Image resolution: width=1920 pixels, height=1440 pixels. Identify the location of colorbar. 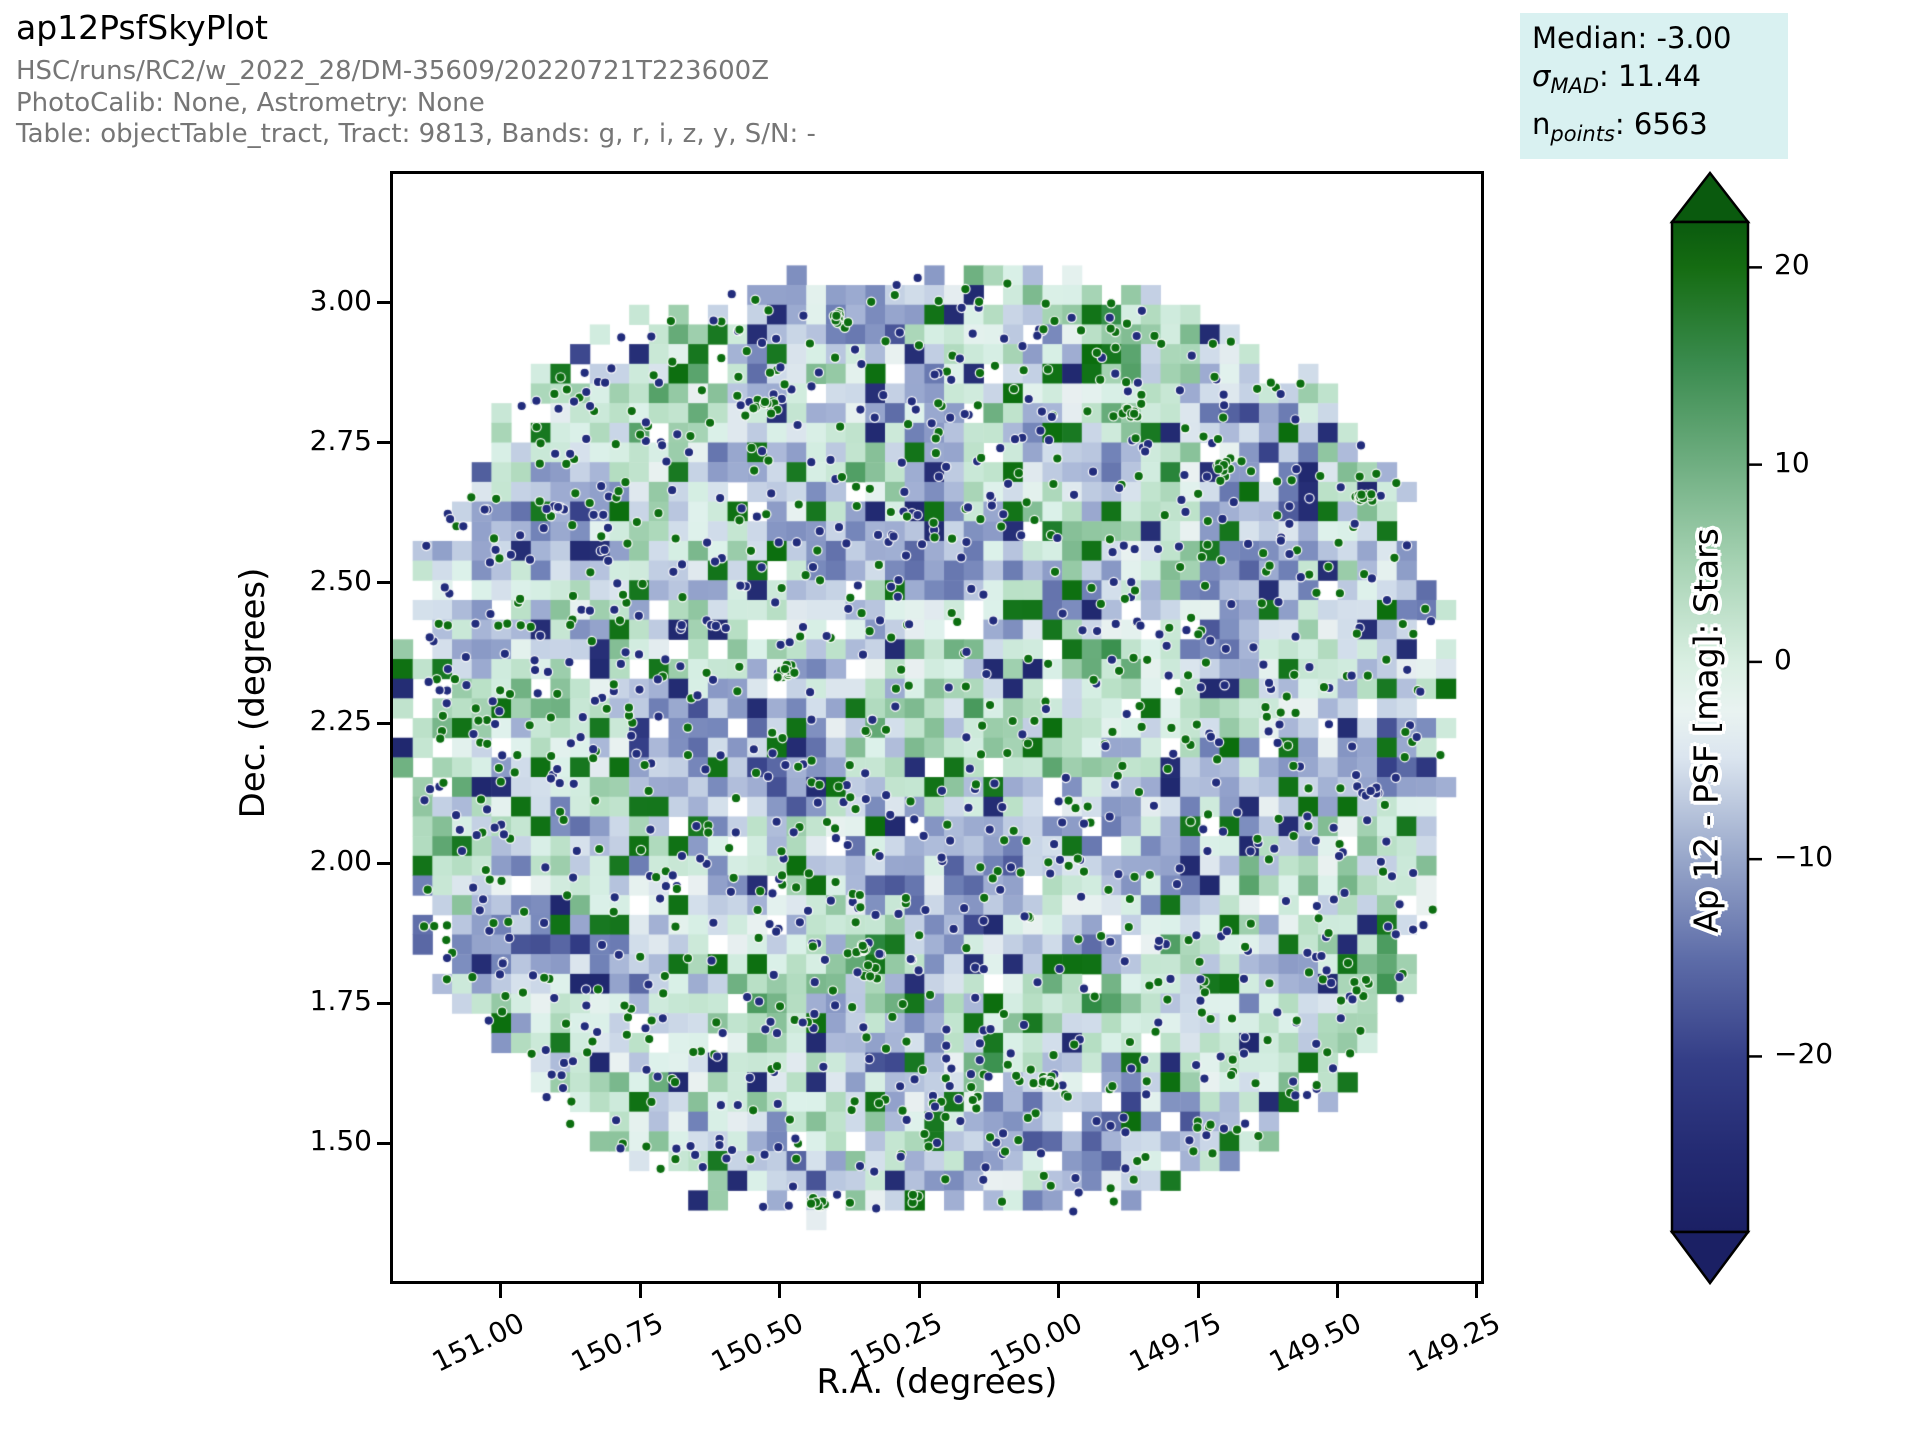
(1715, 728).